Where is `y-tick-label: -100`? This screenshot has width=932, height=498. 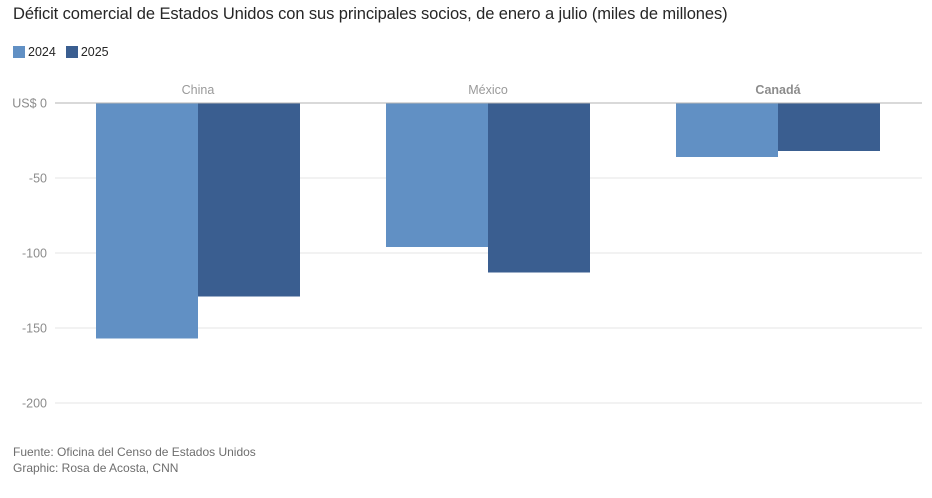 y-tick-label: -100 is located at coordinates (34, 254).